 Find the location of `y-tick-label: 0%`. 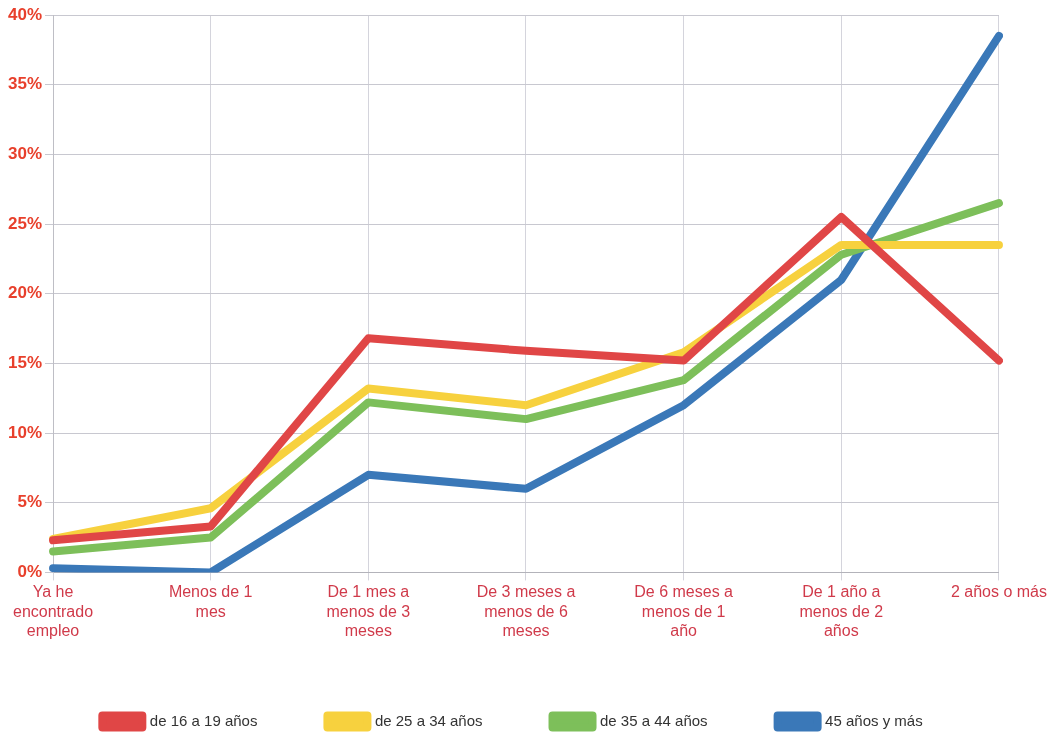

y-tick-label: 0% is located at coordinates (30, 572).